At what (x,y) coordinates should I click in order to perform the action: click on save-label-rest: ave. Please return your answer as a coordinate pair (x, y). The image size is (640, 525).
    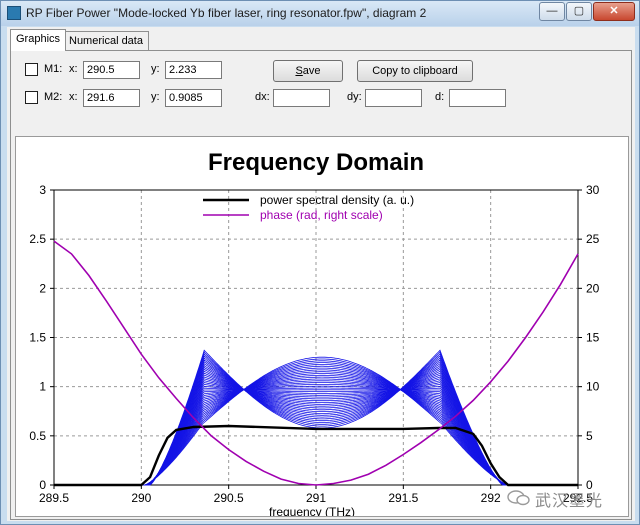
    Looking at the image, I should click on (311, 71).